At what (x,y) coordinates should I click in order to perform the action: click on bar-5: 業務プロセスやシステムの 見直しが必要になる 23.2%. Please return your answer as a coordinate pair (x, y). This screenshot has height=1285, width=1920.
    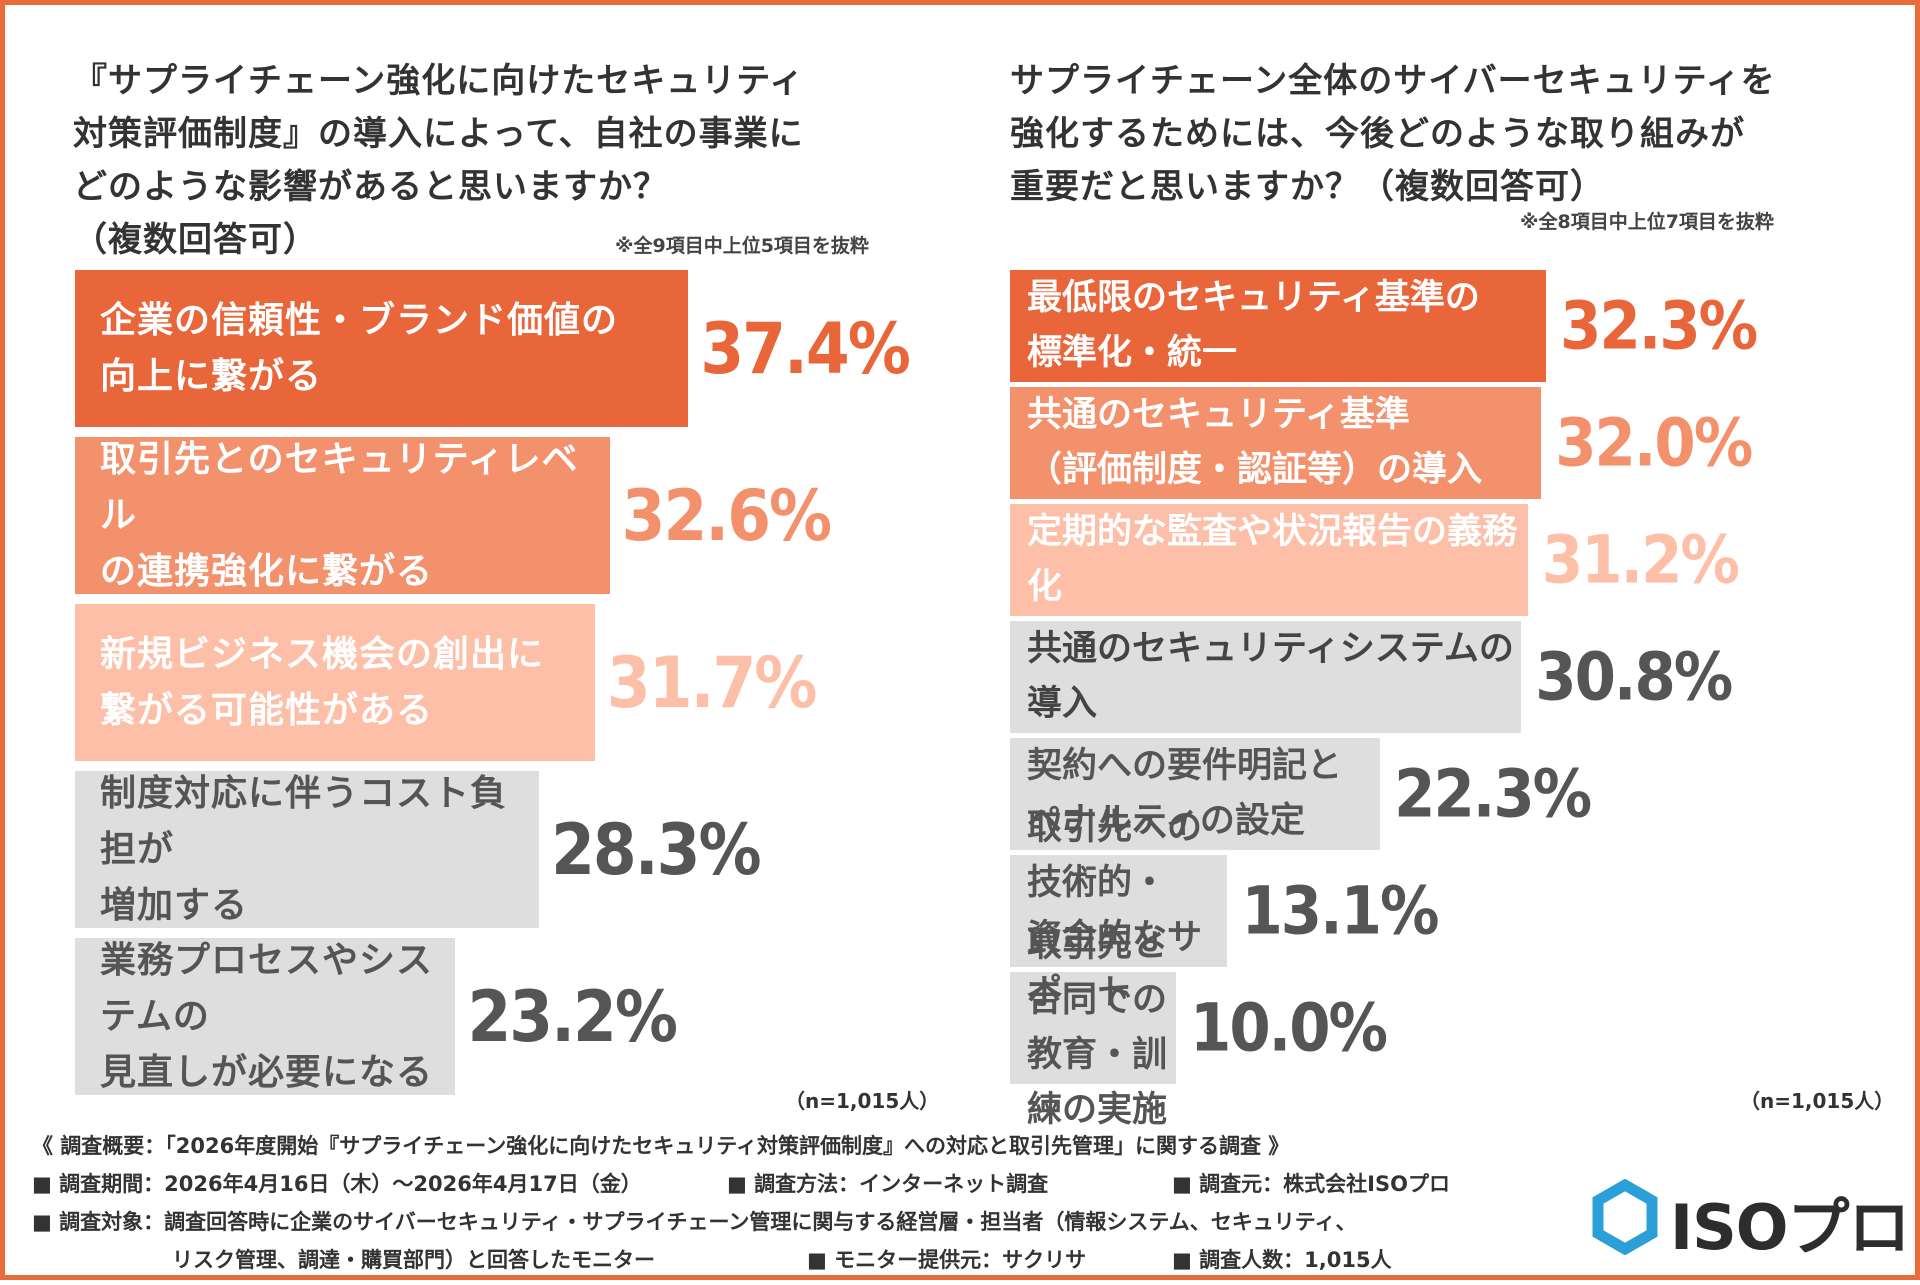
    Looking at the image, I should click on (376, 1016).